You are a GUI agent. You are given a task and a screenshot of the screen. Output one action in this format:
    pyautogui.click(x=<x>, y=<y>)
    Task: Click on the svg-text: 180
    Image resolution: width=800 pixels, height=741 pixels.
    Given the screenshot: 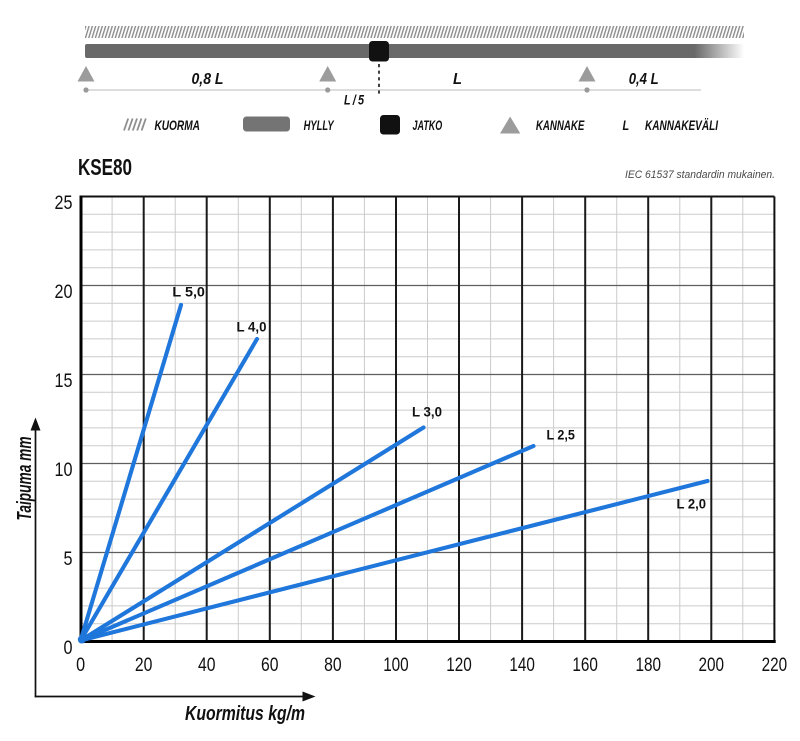 What is the action you would take?
    pyautogui.click(x=648, y=665)
    